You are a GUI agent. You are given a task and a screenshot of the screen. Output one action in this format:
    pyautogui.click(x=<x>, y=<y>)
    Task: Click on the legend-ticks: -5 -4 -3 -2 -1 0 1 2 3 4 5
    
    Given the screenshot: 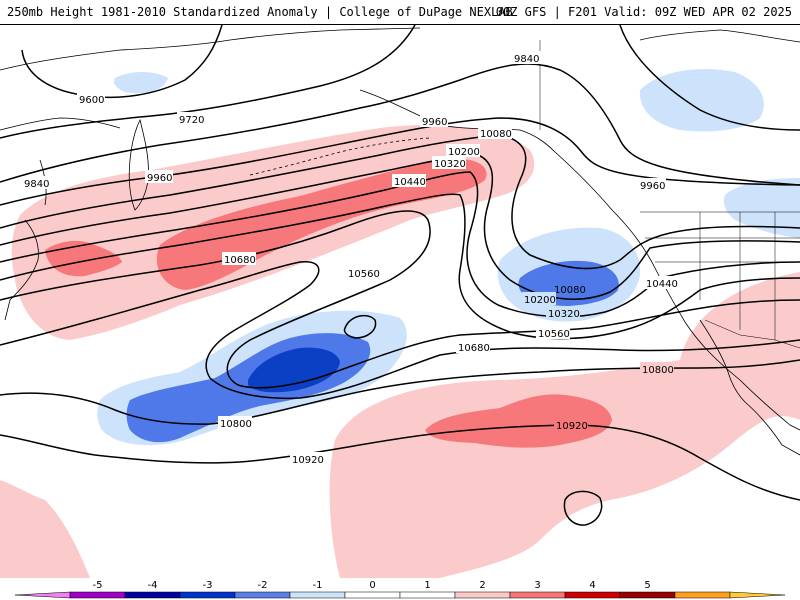 What is the action you would take?
    pyautogui.click(x=372, y=585)
    